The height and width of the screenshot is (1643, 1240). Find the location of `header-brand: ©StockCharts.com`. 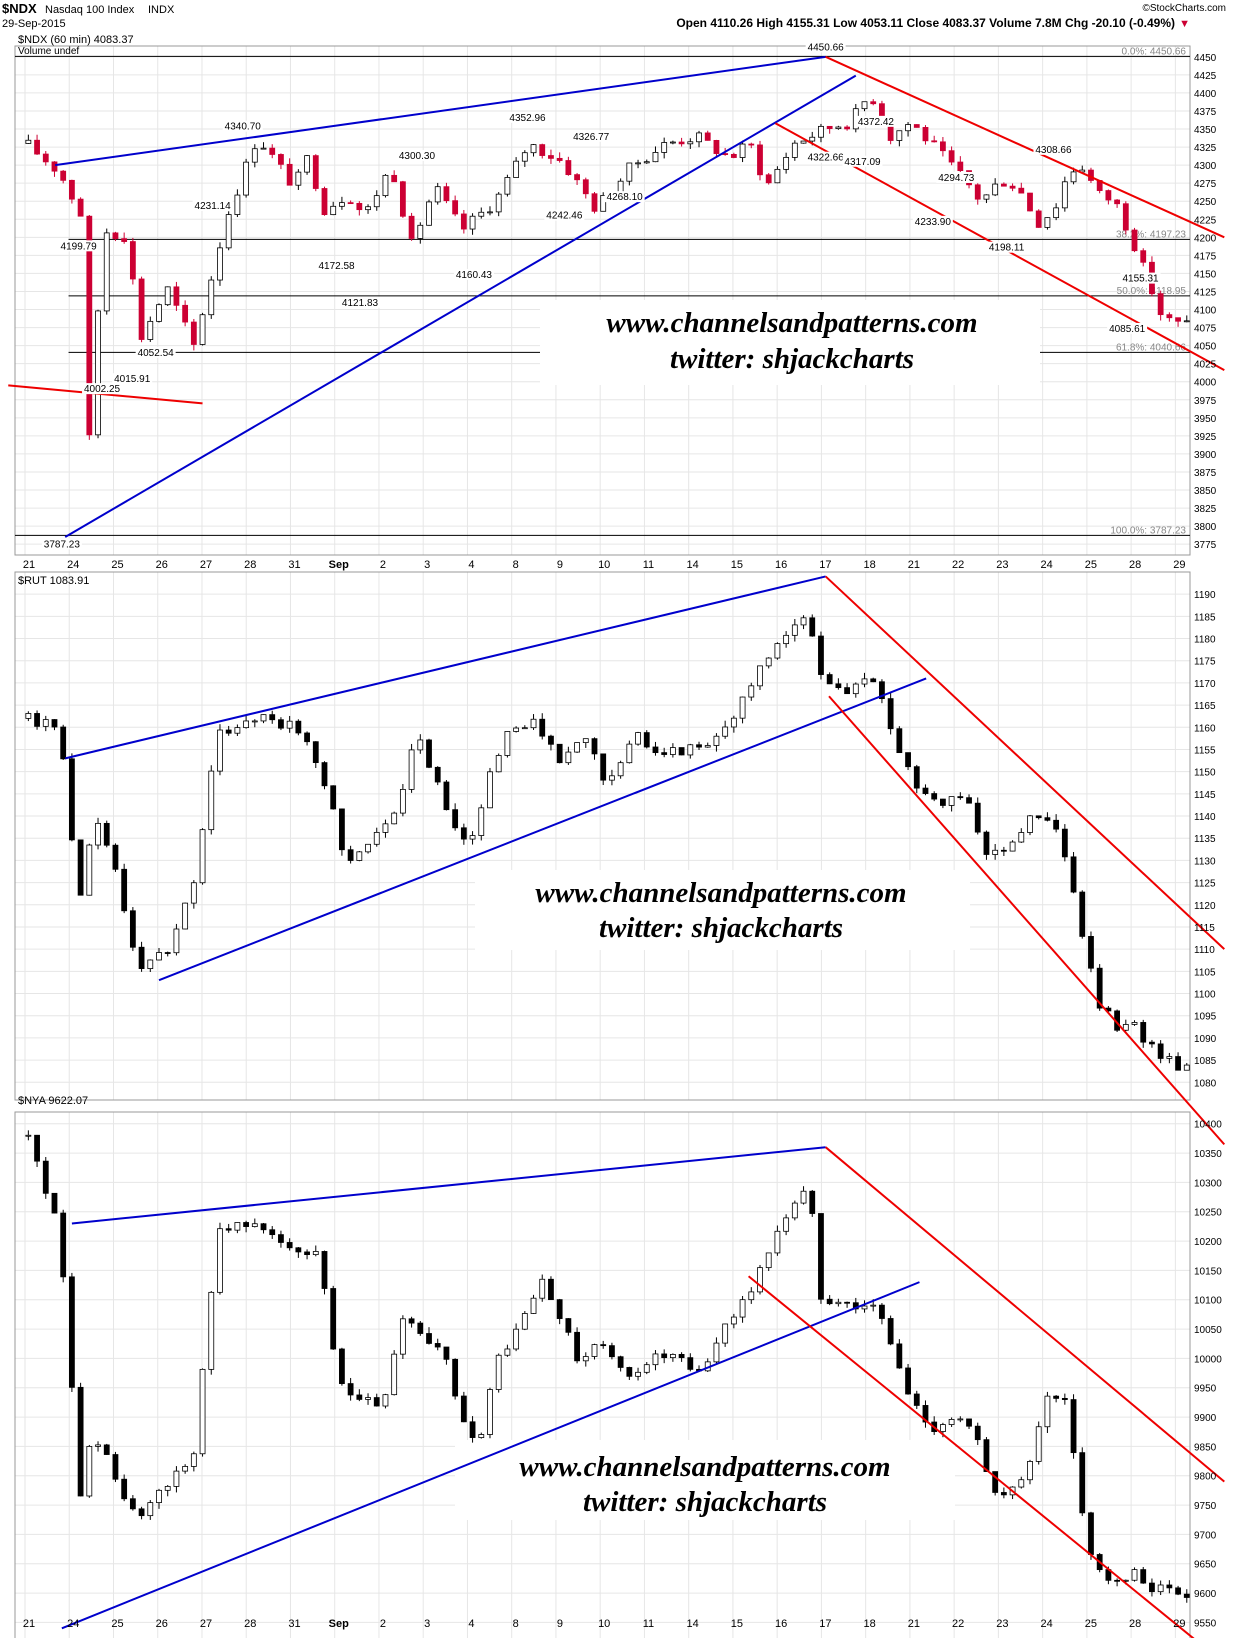

header-brand: ©StockCharts.com is located at coordinates (1184, 8).